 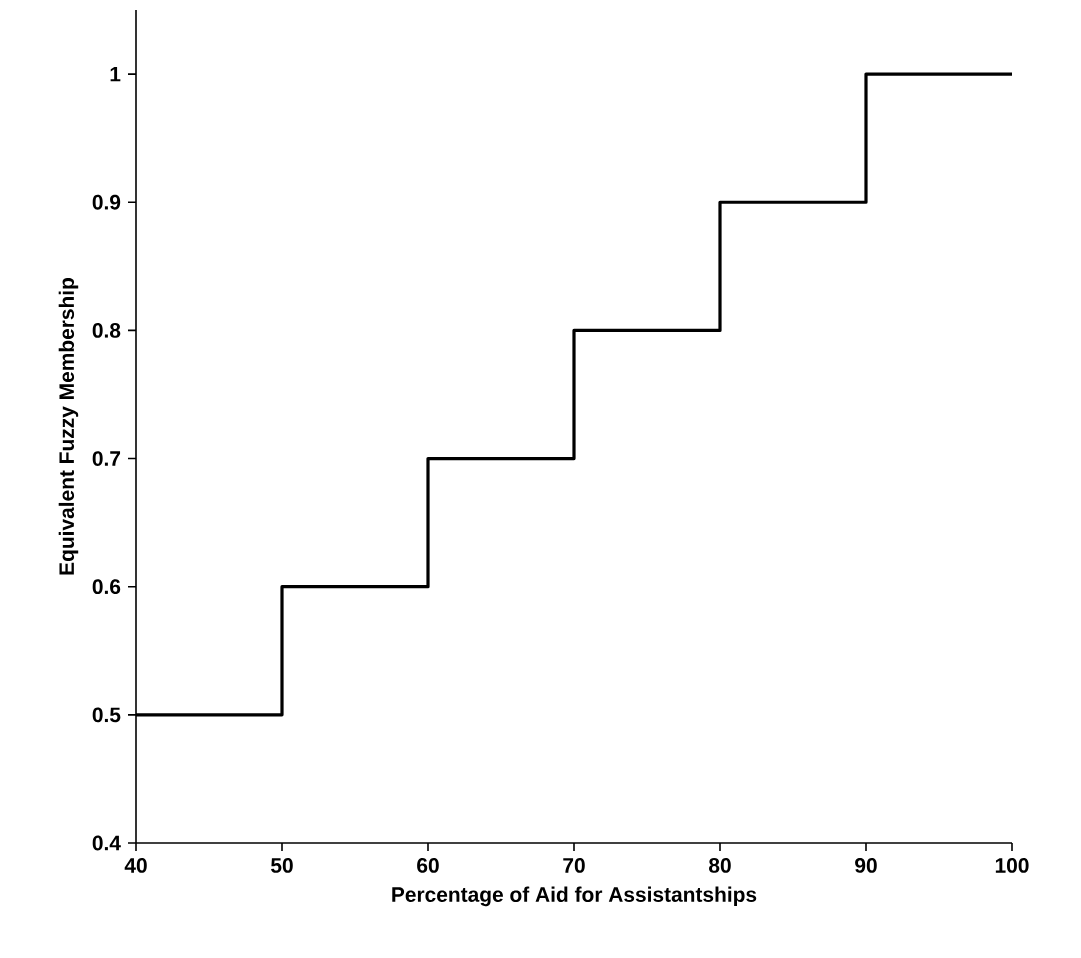 What do you see at coordinates (282, 865) in the screenshot?
I see `x-tick-label: 50` at bounding box center [282, 865].